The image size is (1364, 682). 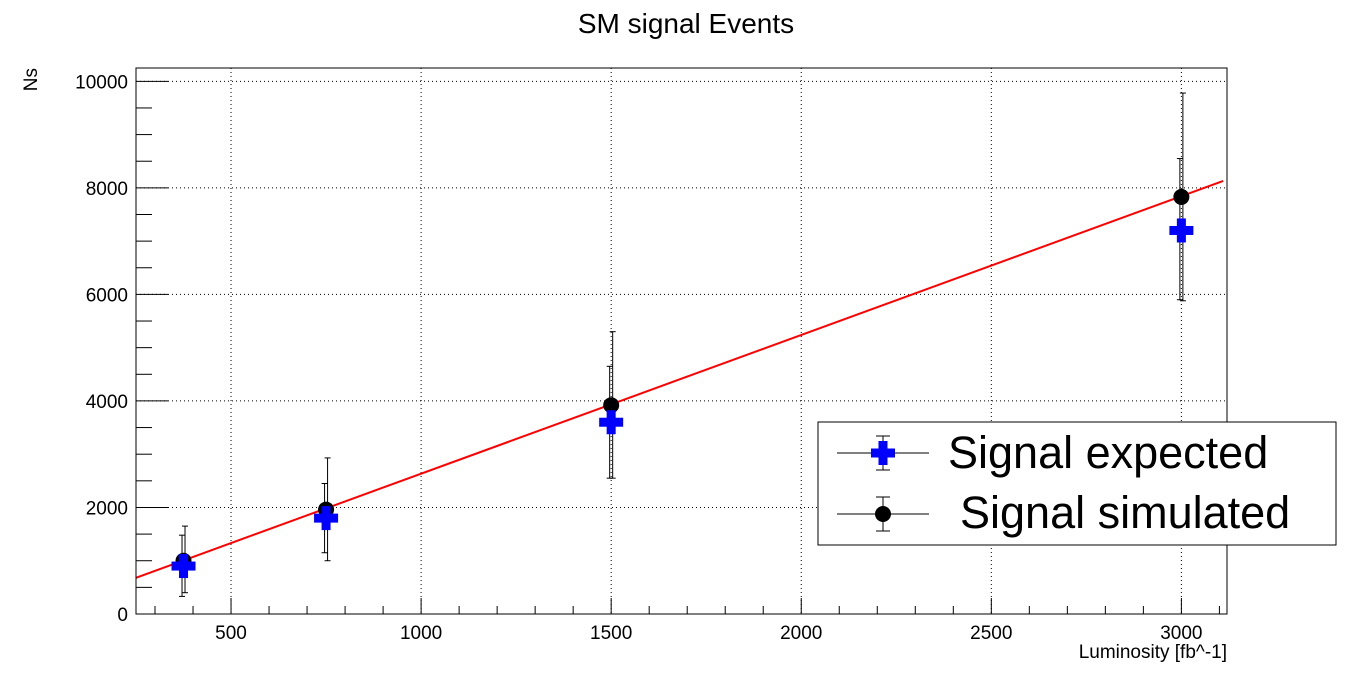 What do you see at coordinates (421, 633) in the screenshot?
I see `x-tick-label: 1000` at bounding box center [421, 633].